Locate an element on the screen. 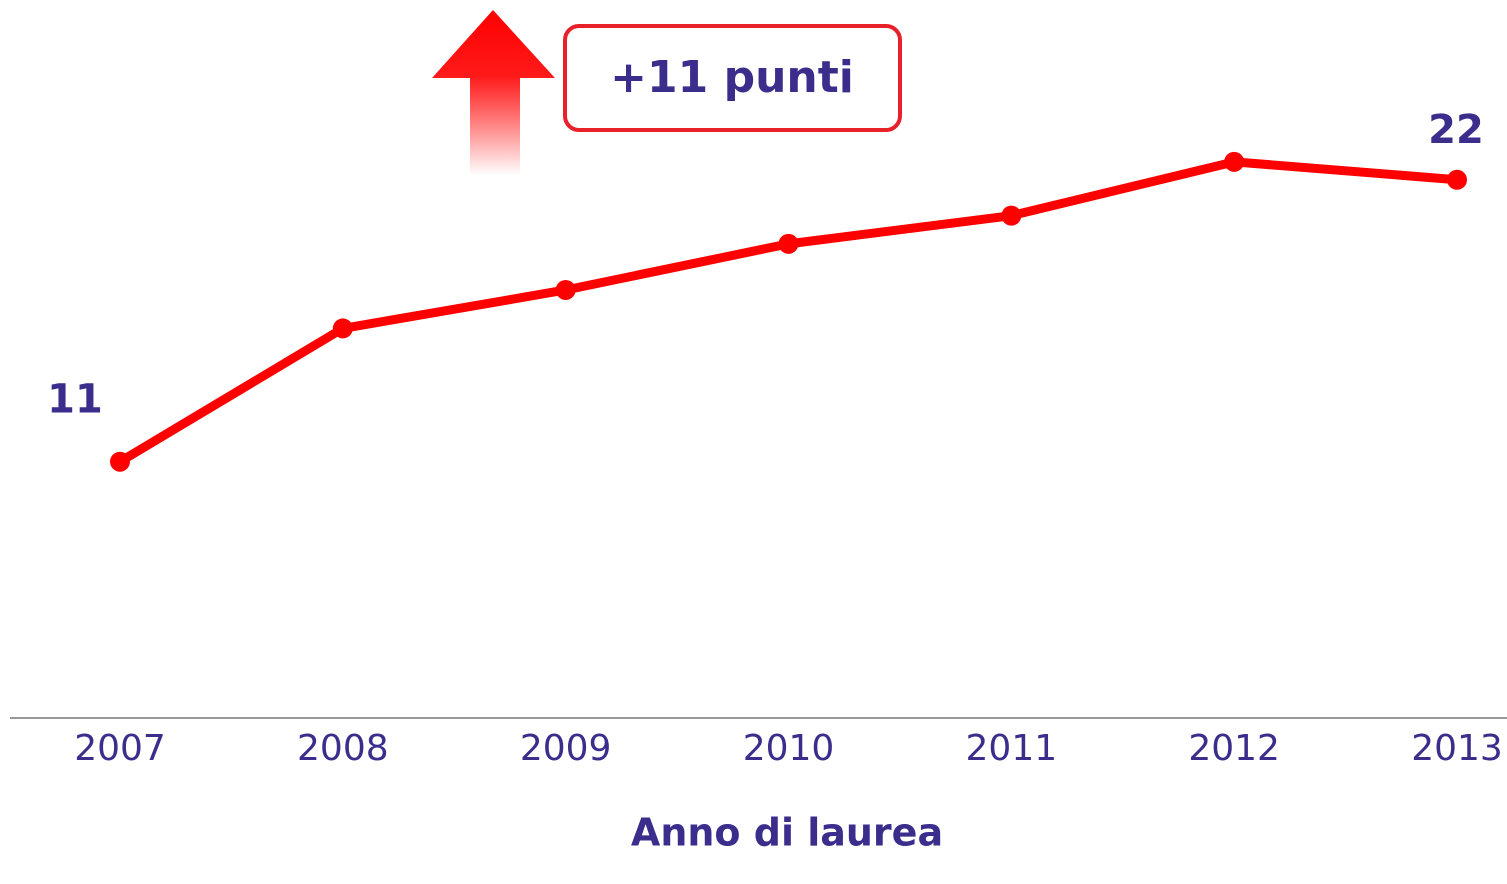 This screenshot has width=1507, height=884. data-label: 11 is located at coordinates (75, 400).